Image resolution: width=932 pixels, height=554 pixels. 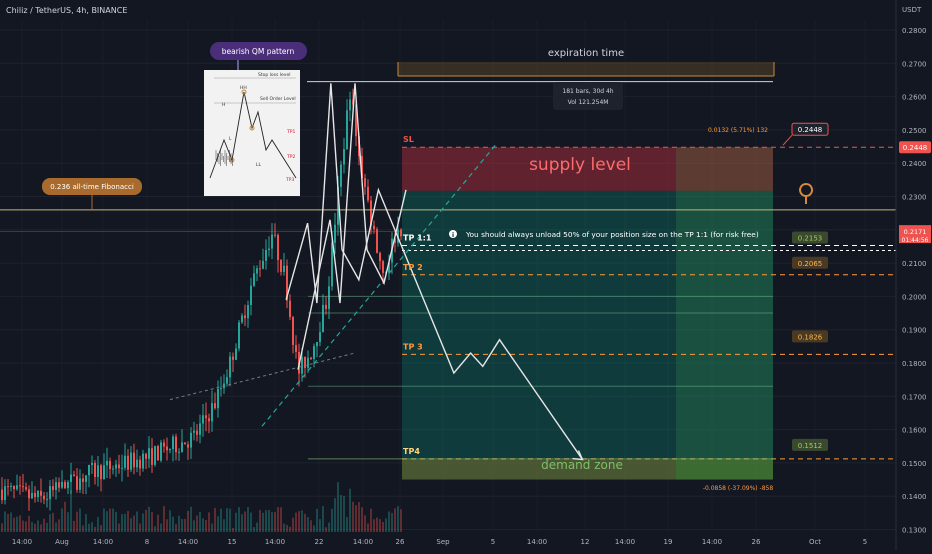 What do you see at coordinates (914, 198) in the screenshot?
I see `y-tick-label: 0.2300` at bounding box center [914, 198].